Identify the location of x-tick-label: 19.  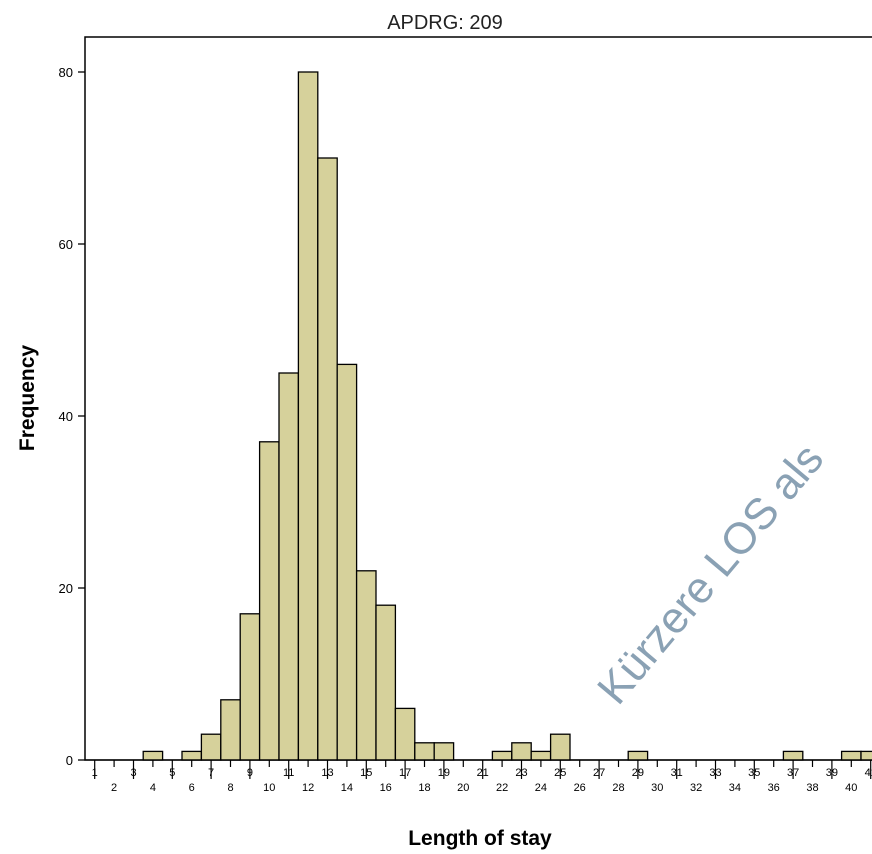
(444, 773).